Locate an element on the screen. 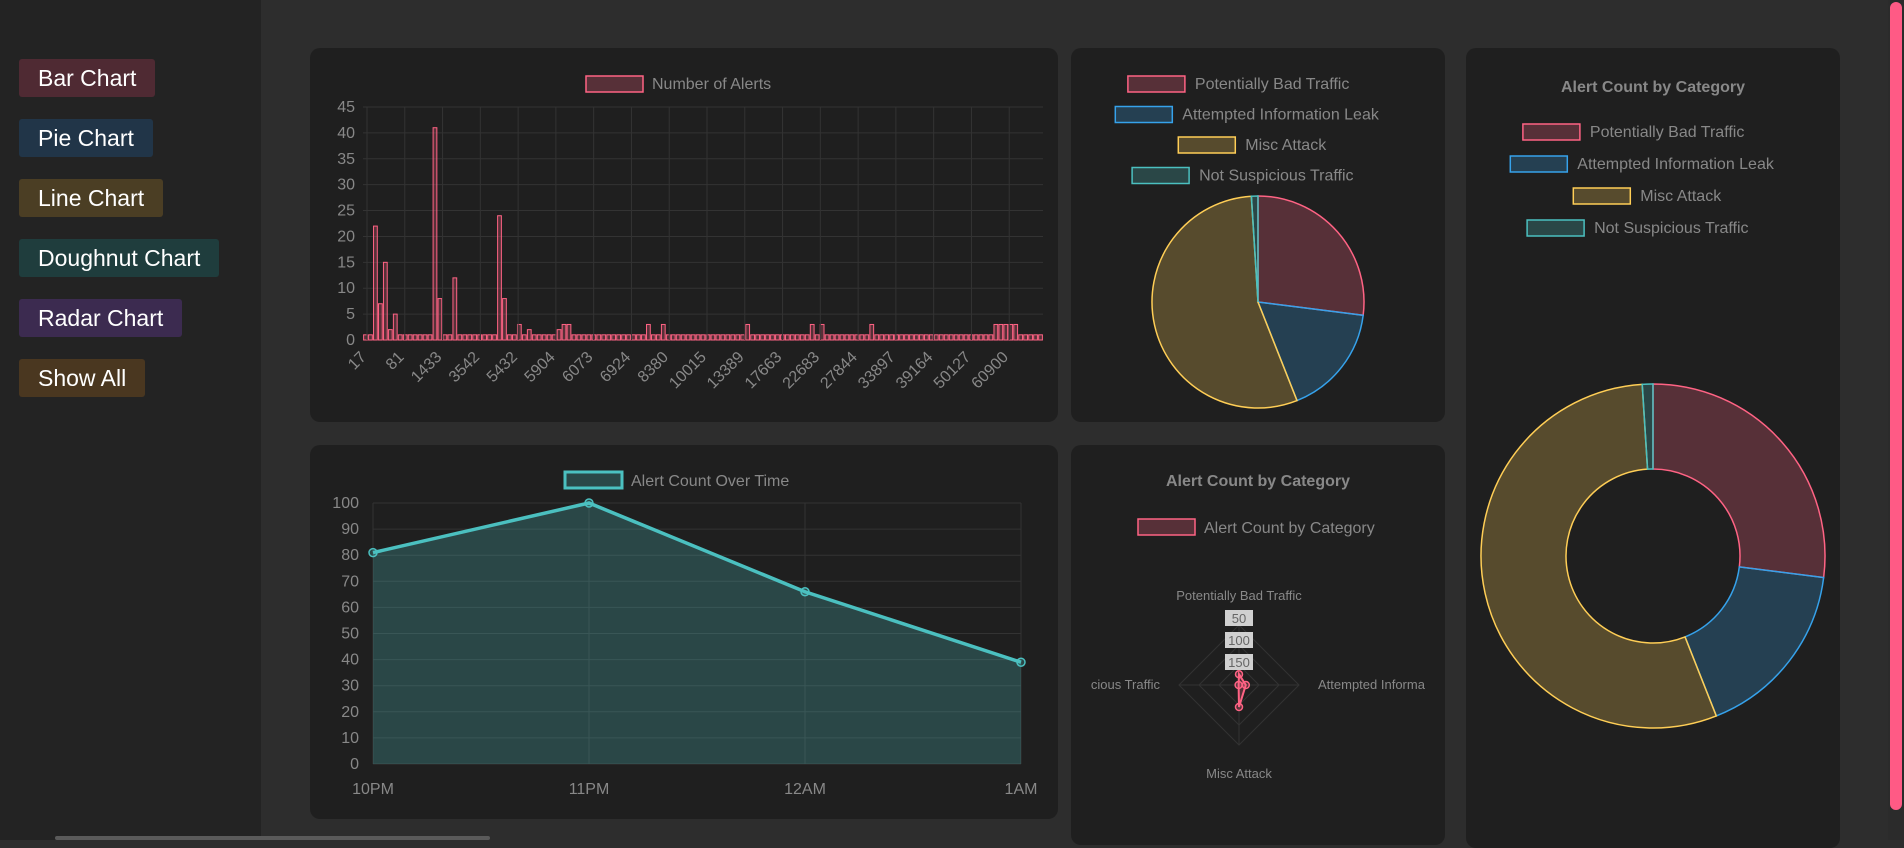 Image resolution: width=1904 pixels, height=848 pixels. pie-legend-label: Attempted Information Leak is located at coordinates (1281, 115).